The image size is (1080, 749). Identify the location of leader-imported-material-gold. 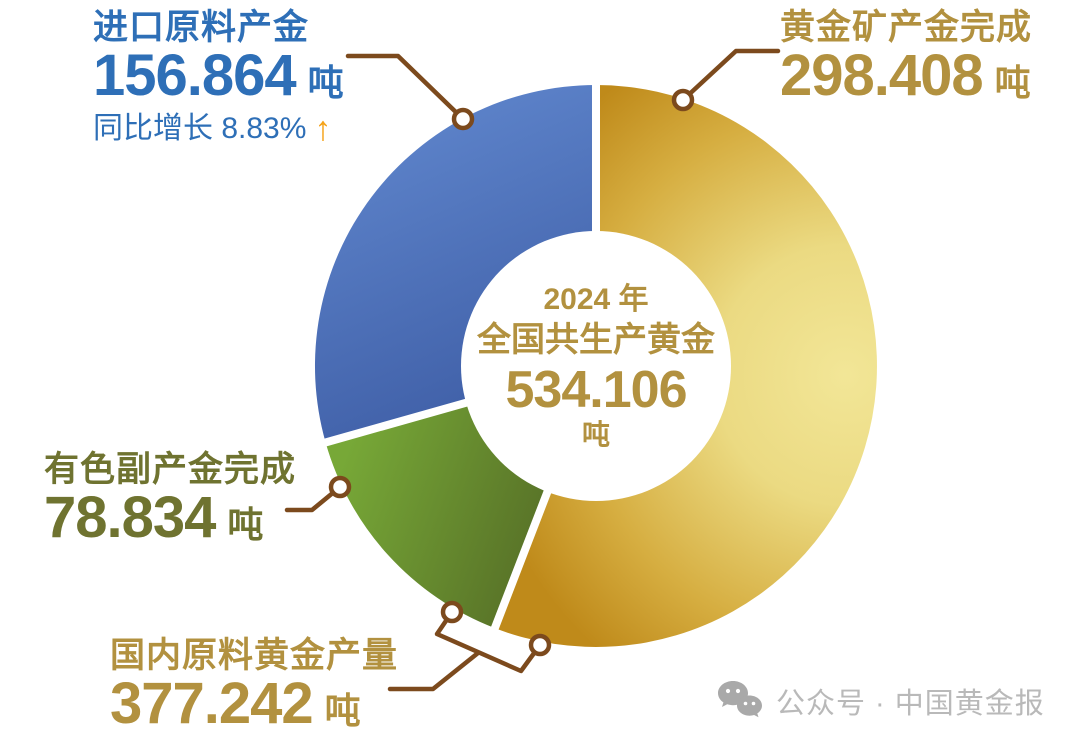
(410, 92).